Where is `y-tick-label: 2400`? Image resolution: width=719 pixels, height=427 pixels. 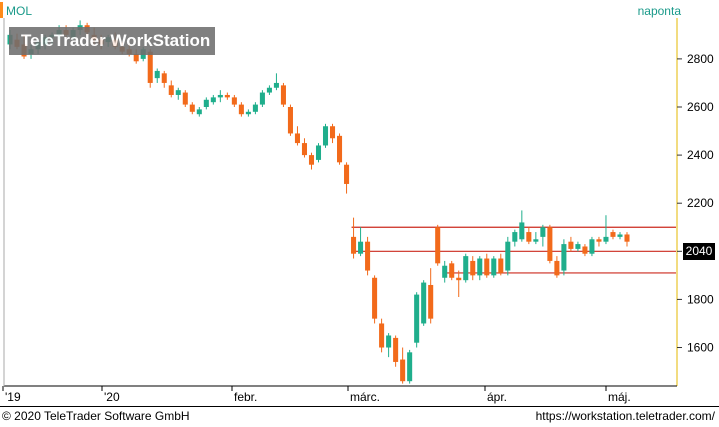 y-tick-label: 2400 is located at coordinates (700, 155).